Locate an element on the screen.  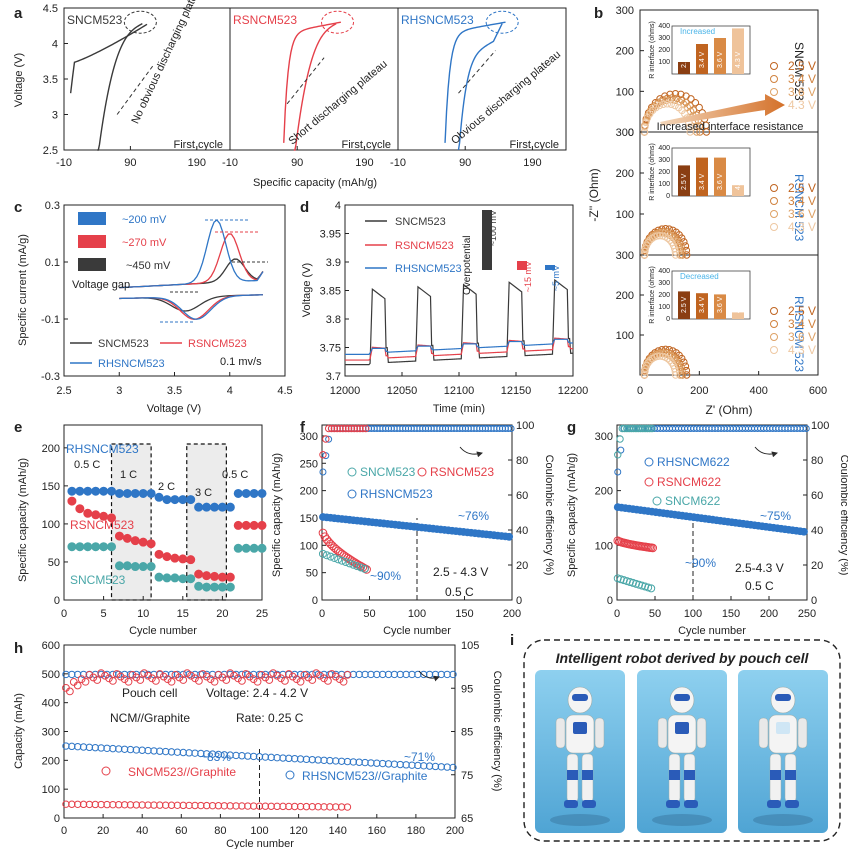
annotation-text: 0.5 C is located at coordinates (459, 592).